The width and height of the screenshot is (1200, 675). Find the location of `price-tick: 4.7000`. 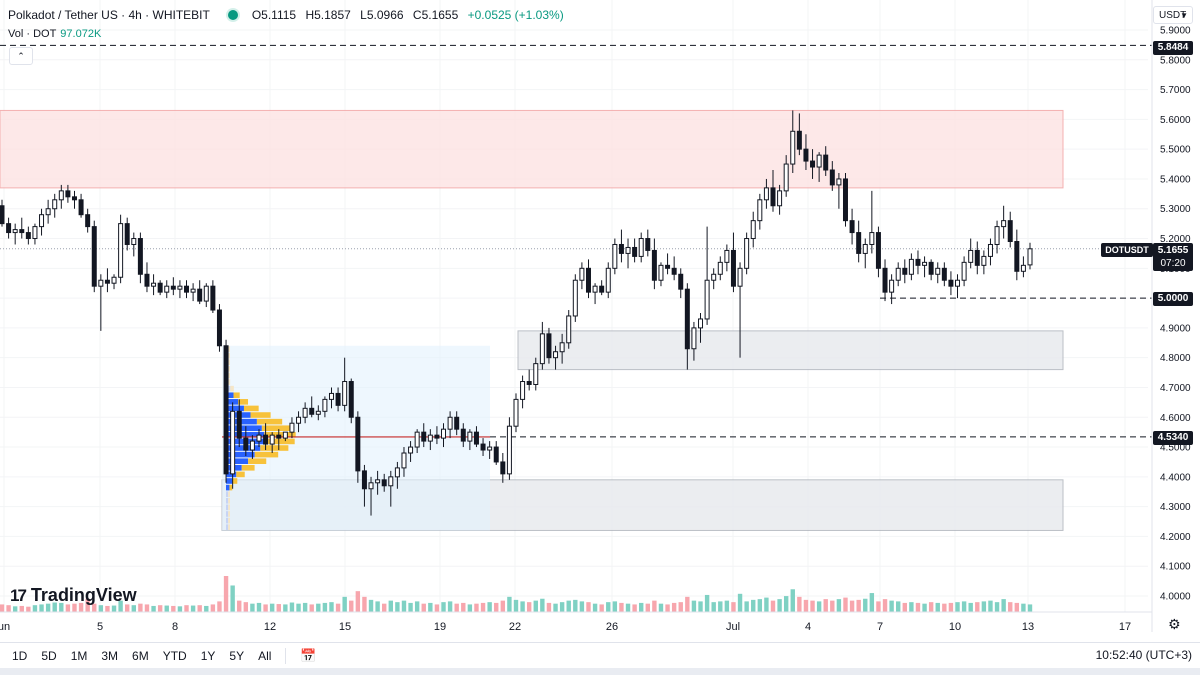

price-tick: 4.7000 is located at coordinates (1175, 388).